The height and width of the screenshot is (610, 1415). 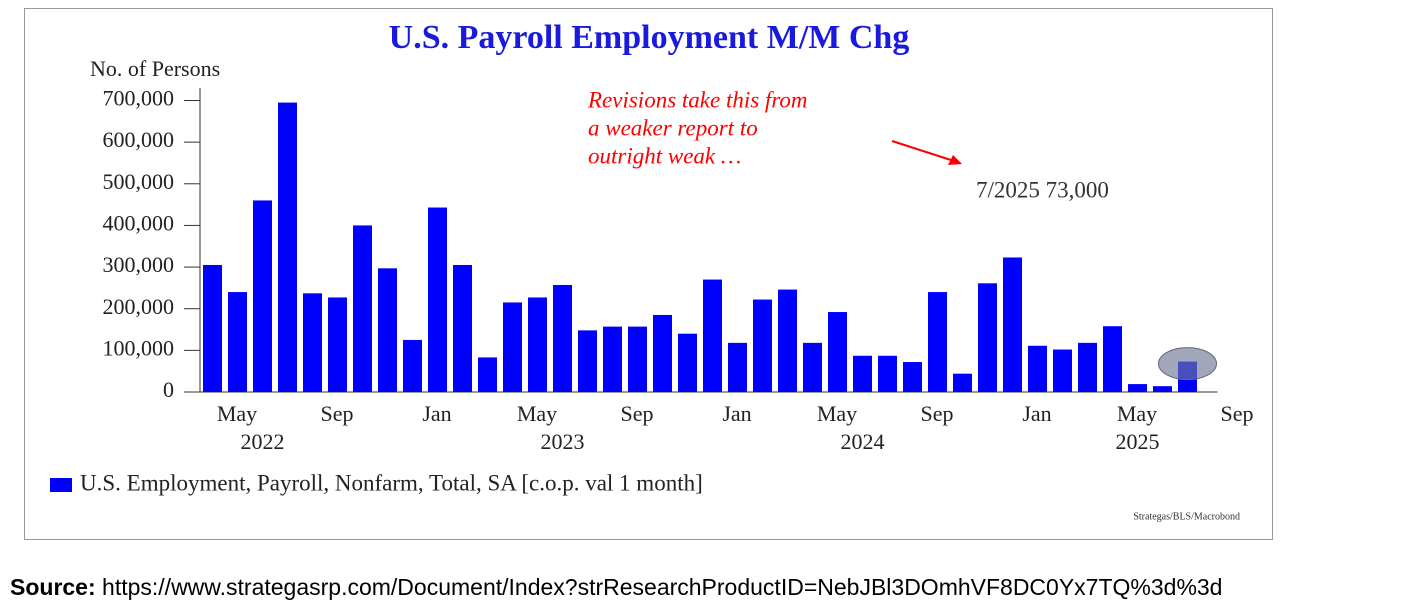 I want to click on annotation-arrow, so click(x=923, y=151).